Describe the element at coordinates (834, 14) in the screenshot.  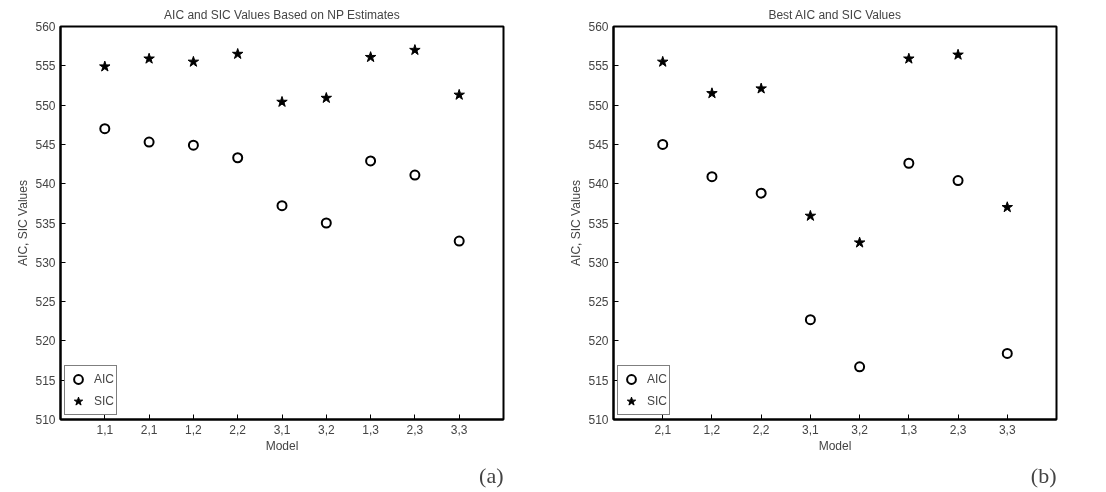
I see `chart-title: Best AIC and SIC Values` at that location.